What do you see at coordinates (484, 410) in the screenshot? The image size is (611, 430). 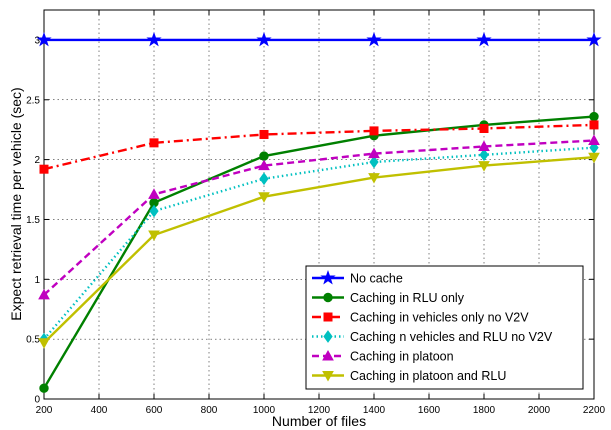 I see `x-tick-label: 1800` at bounding box center [484, 410].